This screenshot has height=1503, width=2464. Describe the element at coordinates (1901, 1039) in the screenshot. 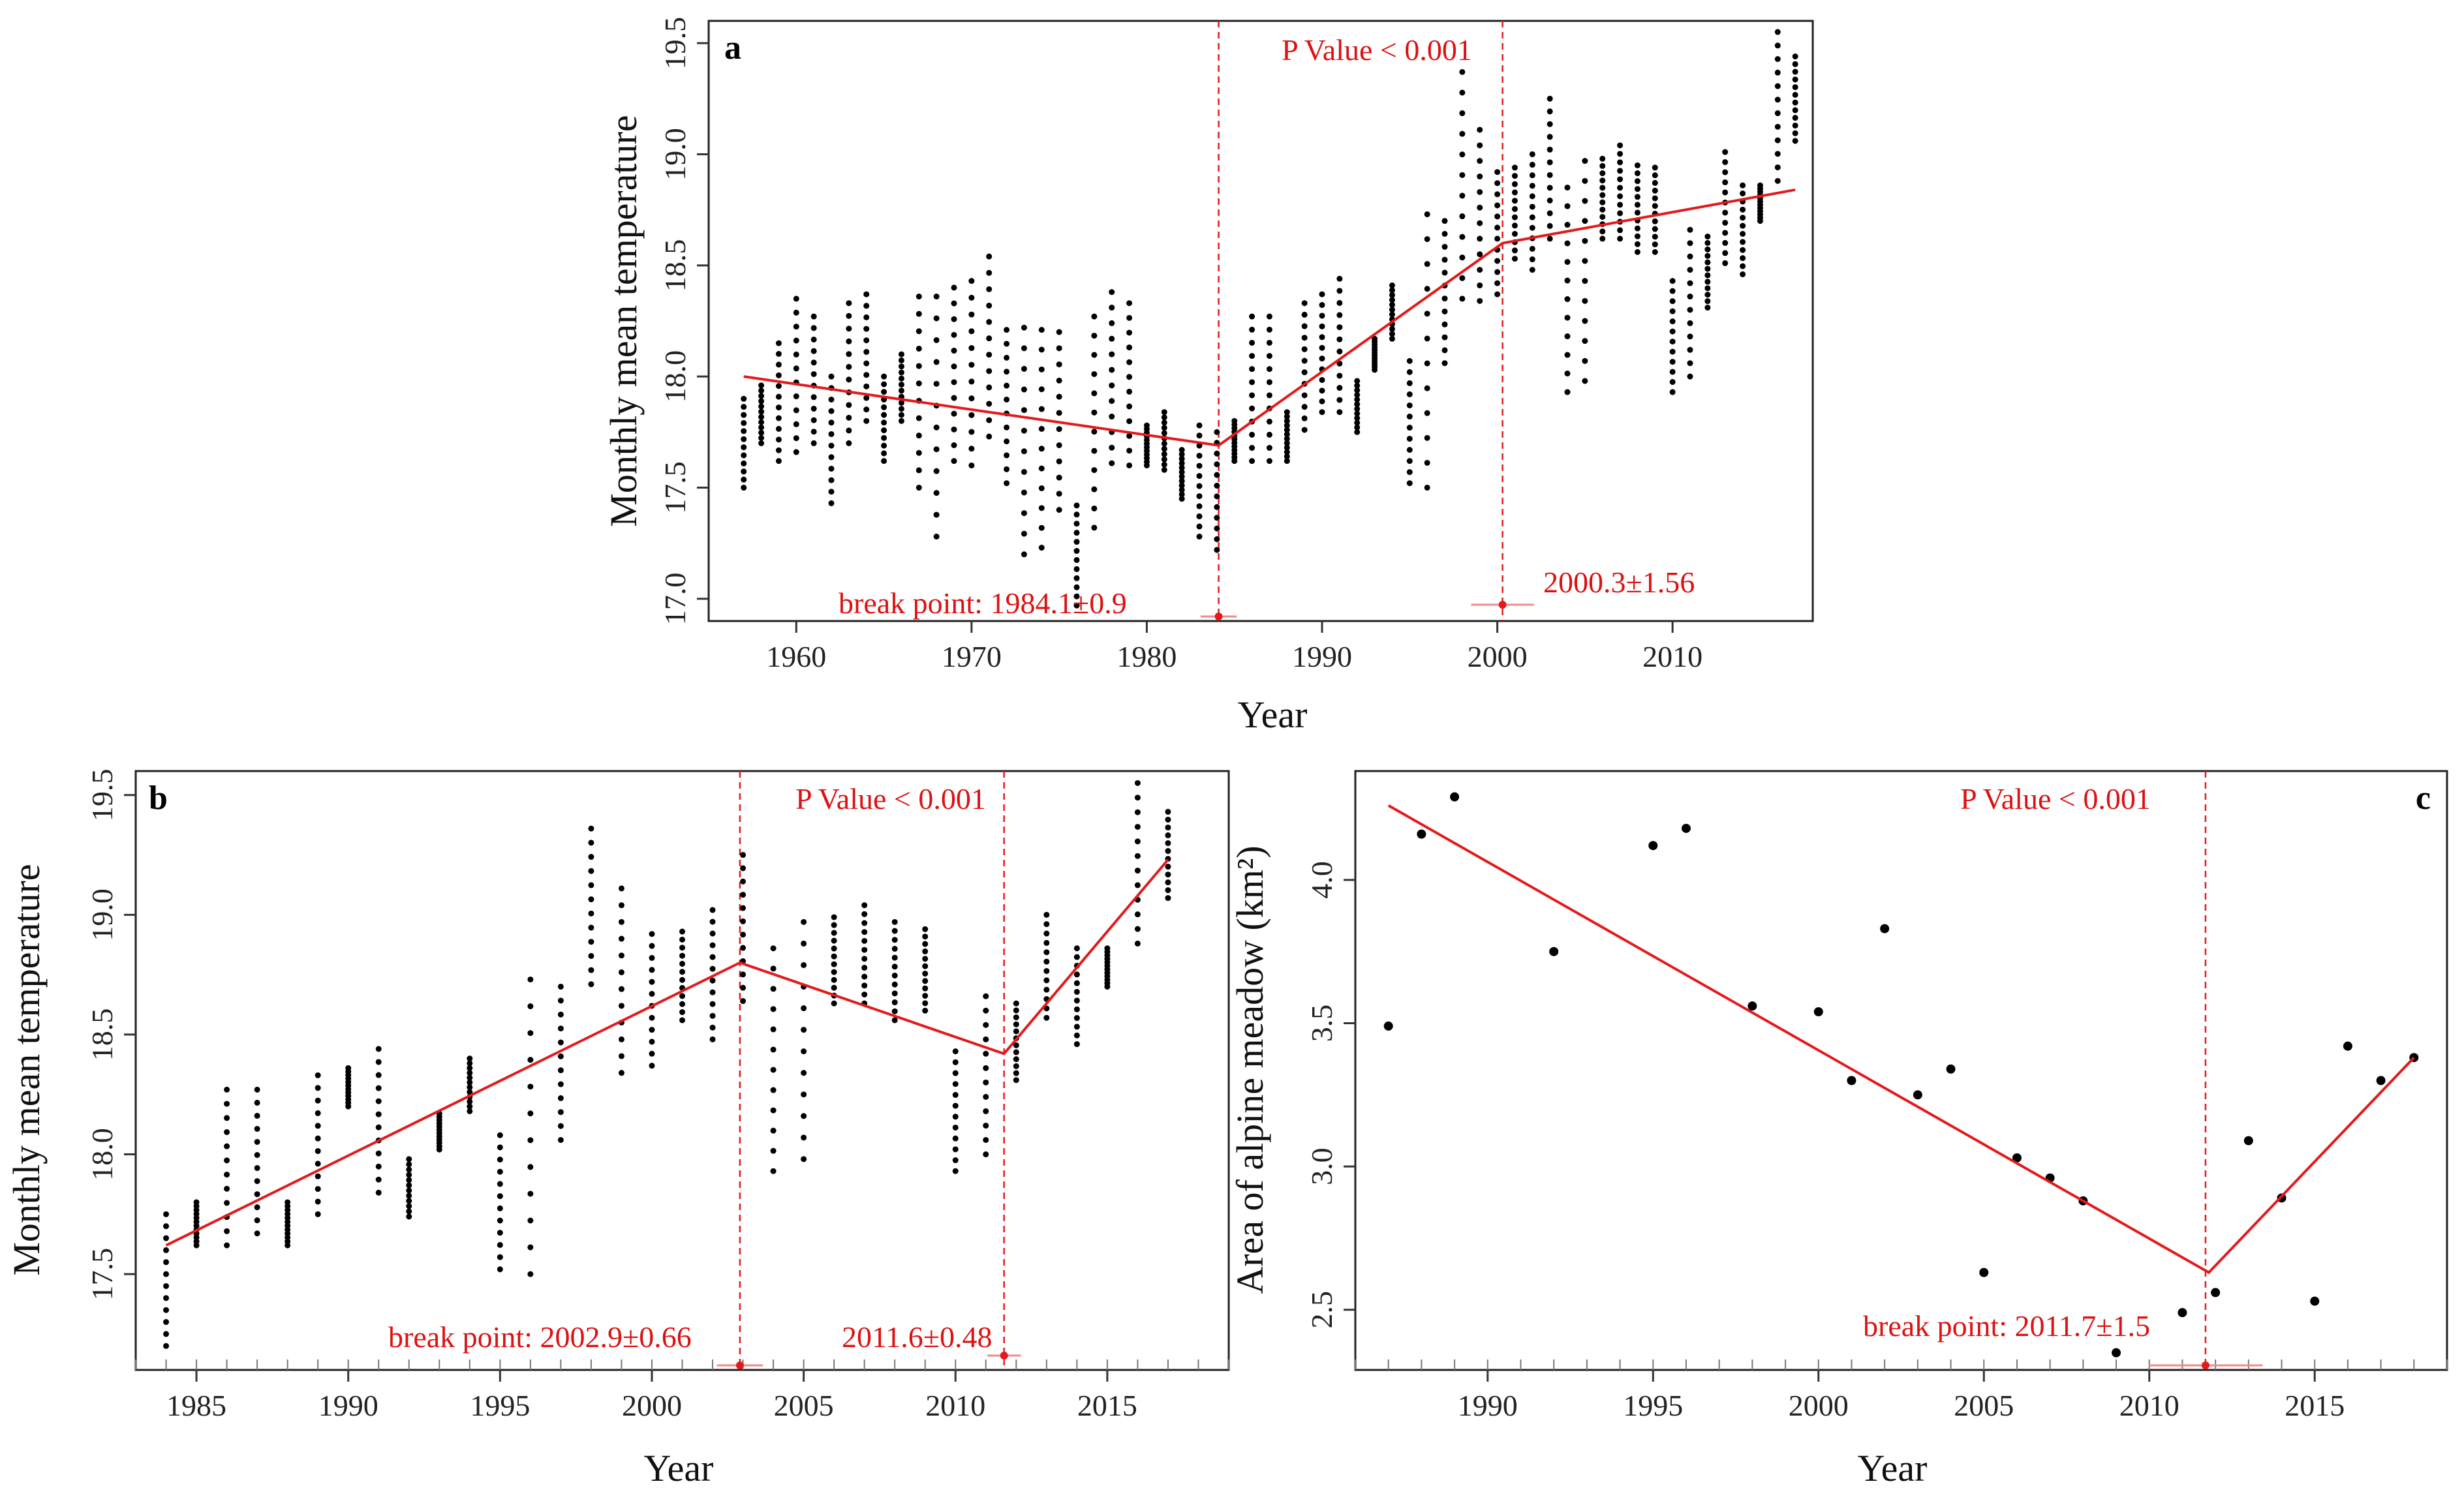

I see `fit-line` at that location.